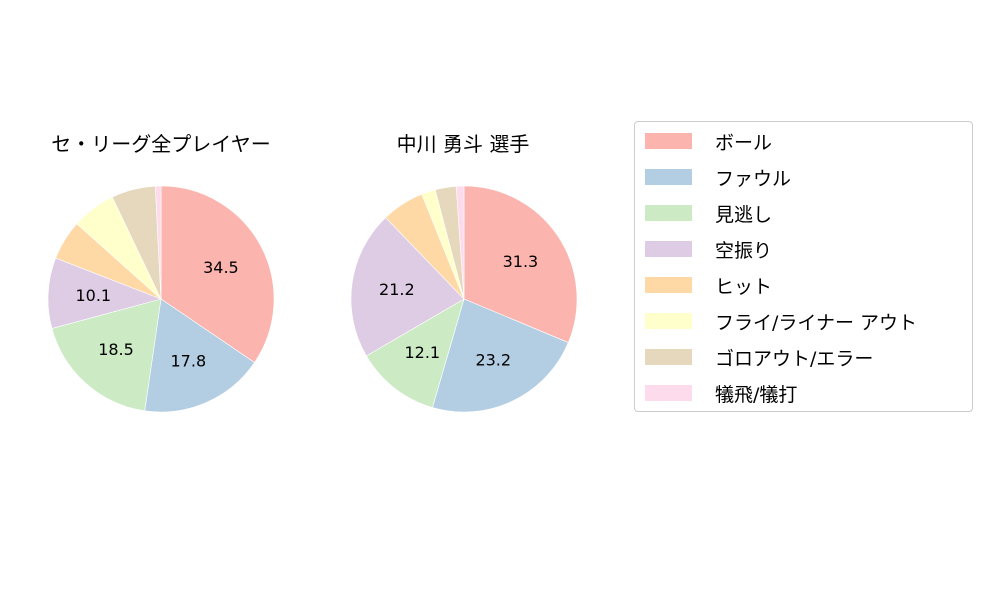 This screenshot has height=600, width=1000. Describe the element at coordinates (744, 214) in the screenshot. I see `legend-label: 見逃し` at that location.